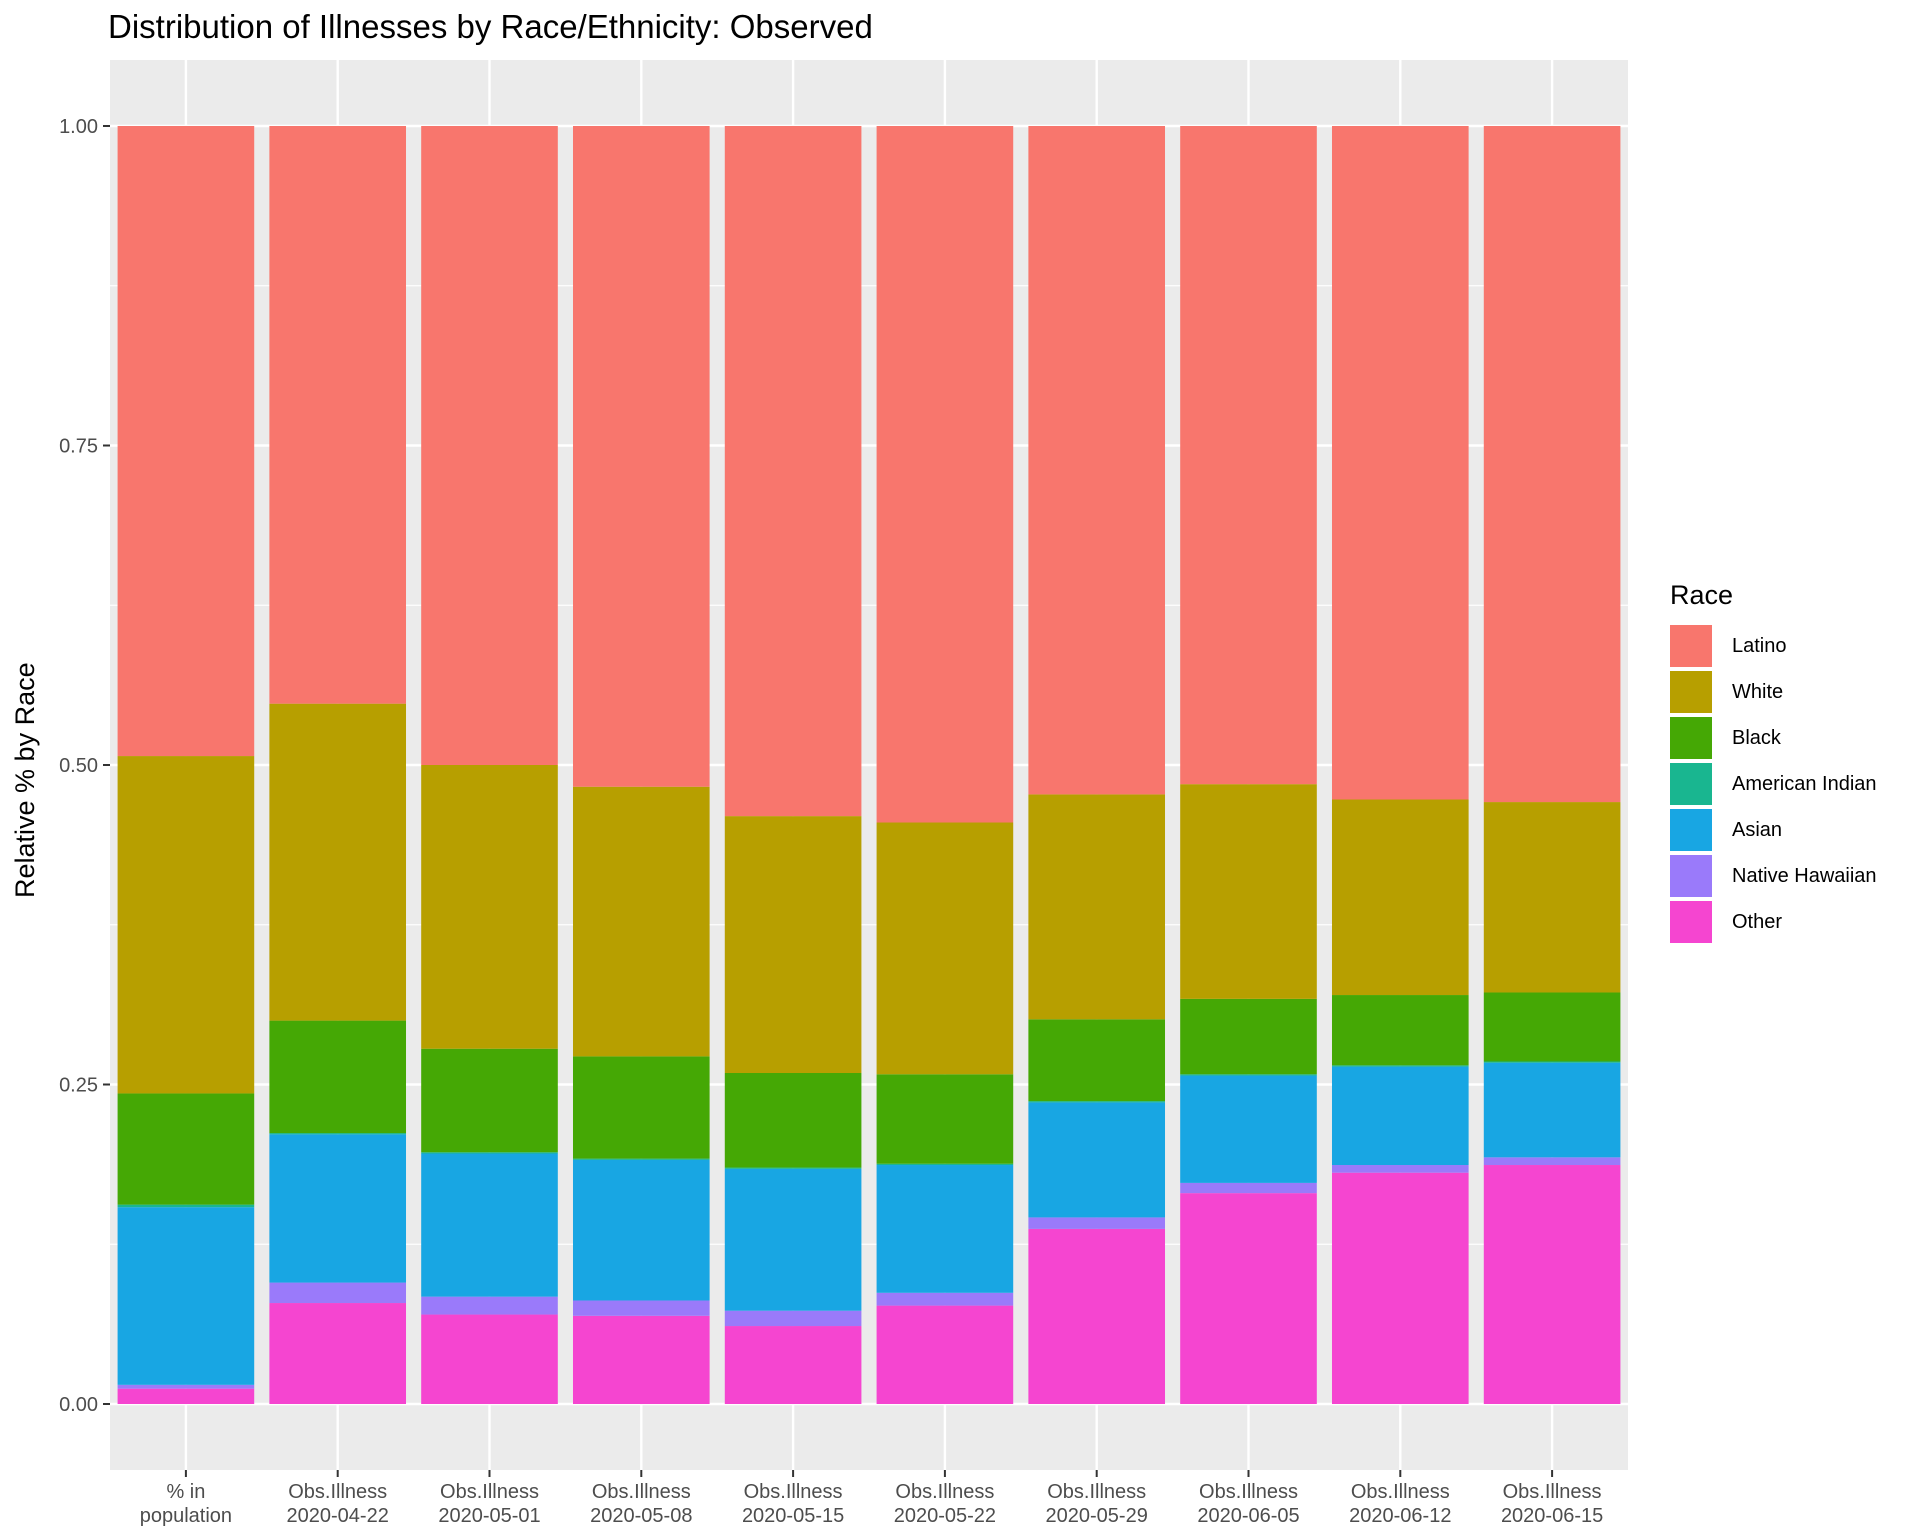 The height and width of the screenshot is (1536, 1920). I want to click on legend-swatch-black, so click(1691, 738).